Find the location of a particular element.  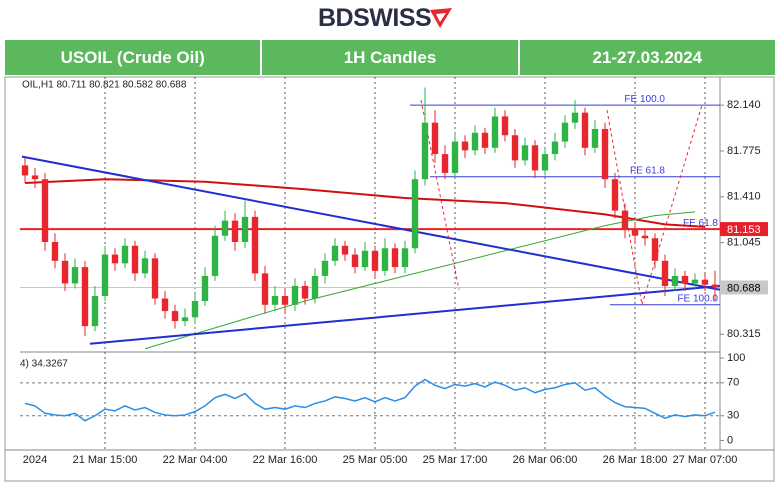

logo: BDSWISS is located at coordinates (375, 18).